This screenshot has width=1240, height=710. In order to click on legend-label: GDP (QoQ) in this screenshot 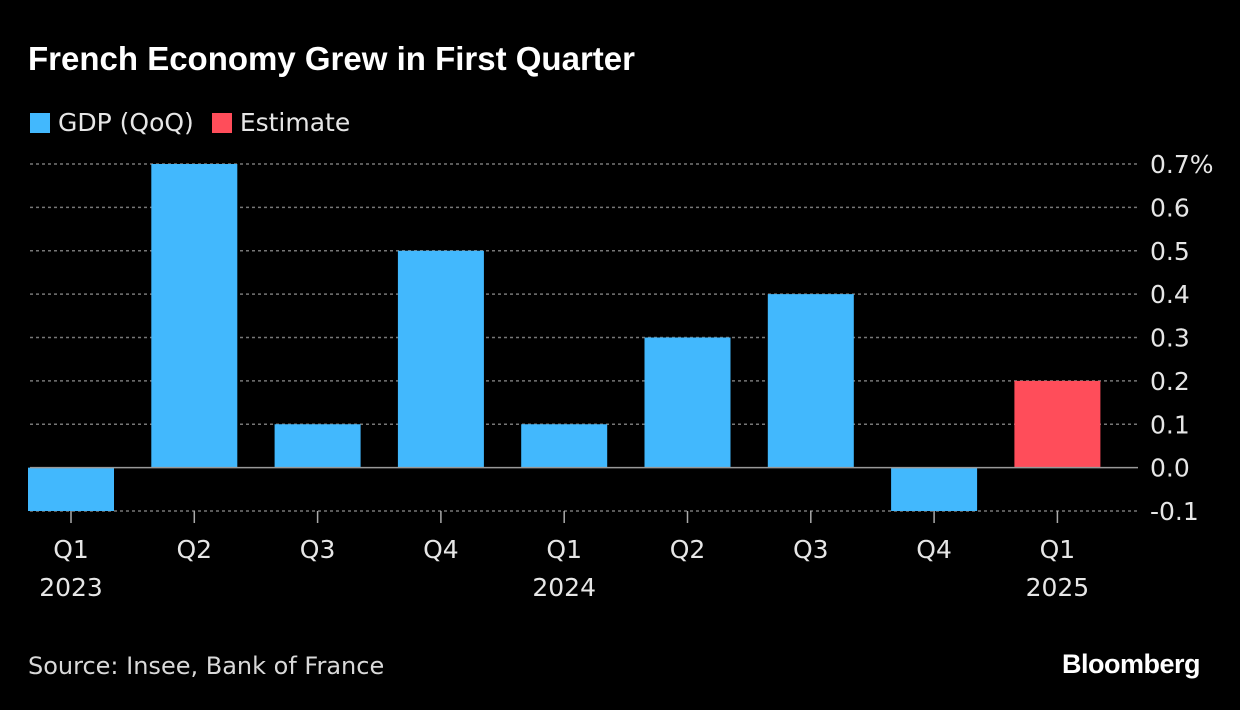, I will do `click(126, 122)`.